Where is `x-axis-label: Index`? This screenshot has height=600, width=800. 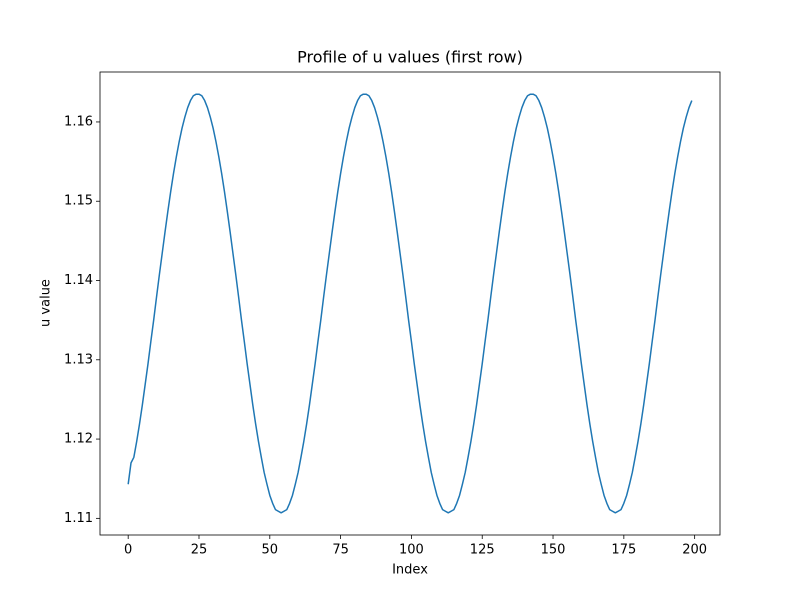 x-axis-label: Index is located at coordinates (410, 570).